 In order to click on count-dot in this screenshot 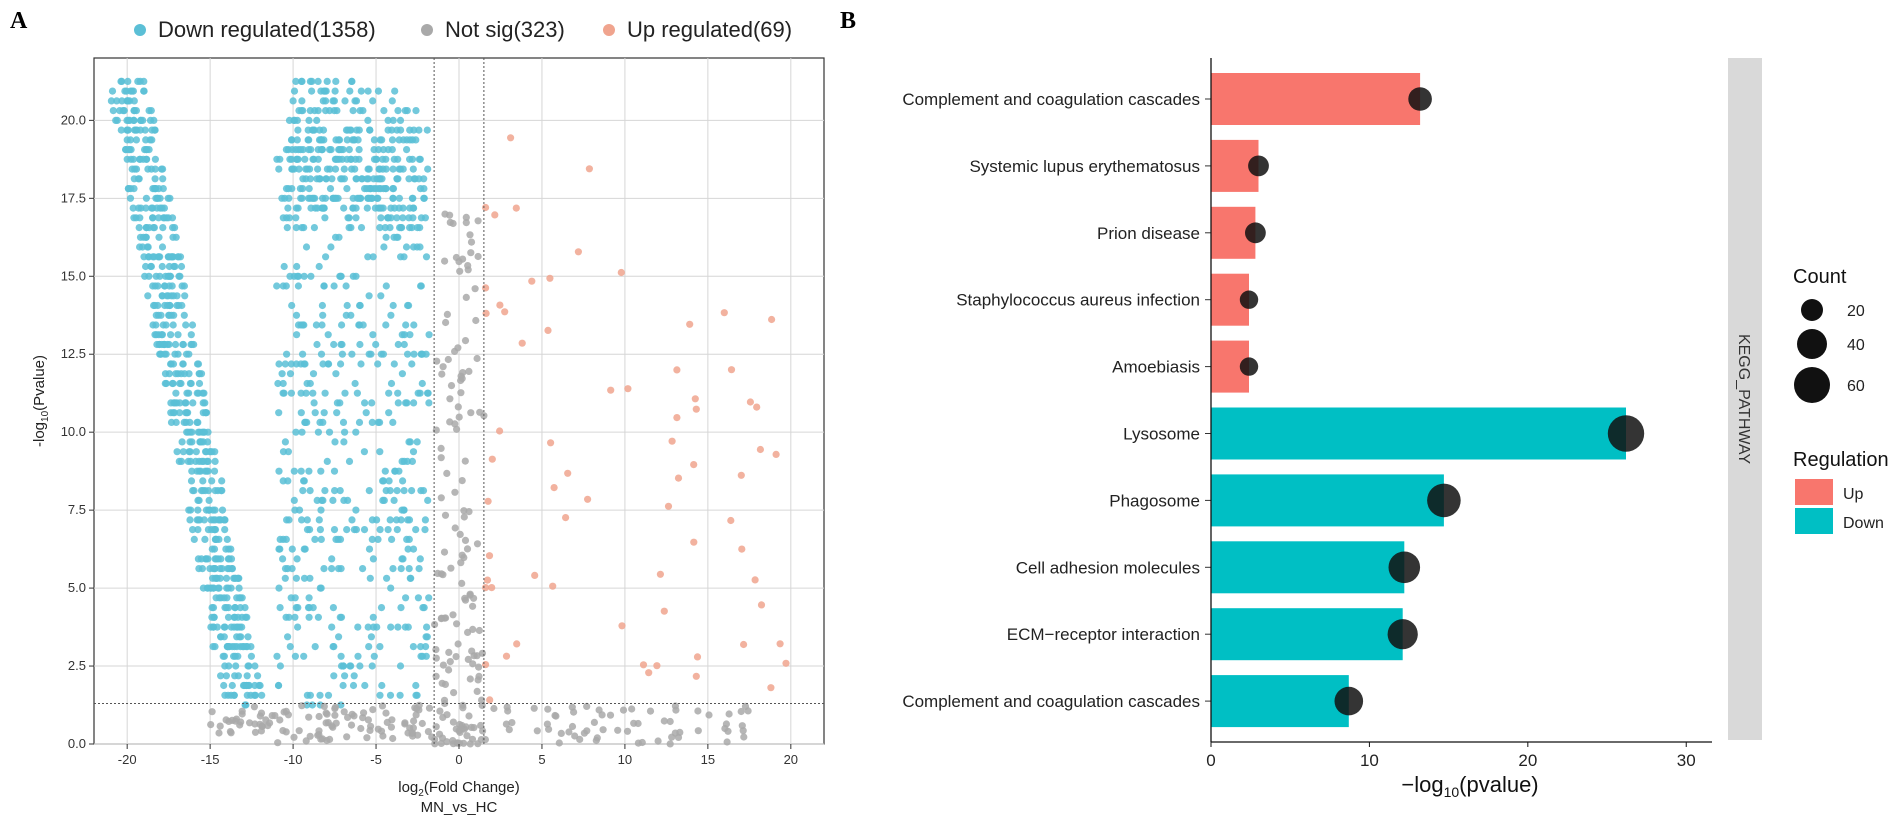, I will do `click(1420, 99)`.